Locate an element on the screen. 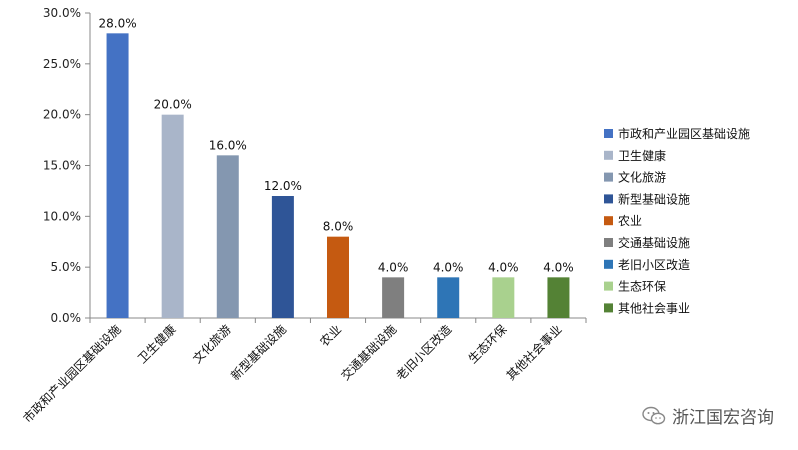  legend-label: 农业 is located at coordinates (630, 221).